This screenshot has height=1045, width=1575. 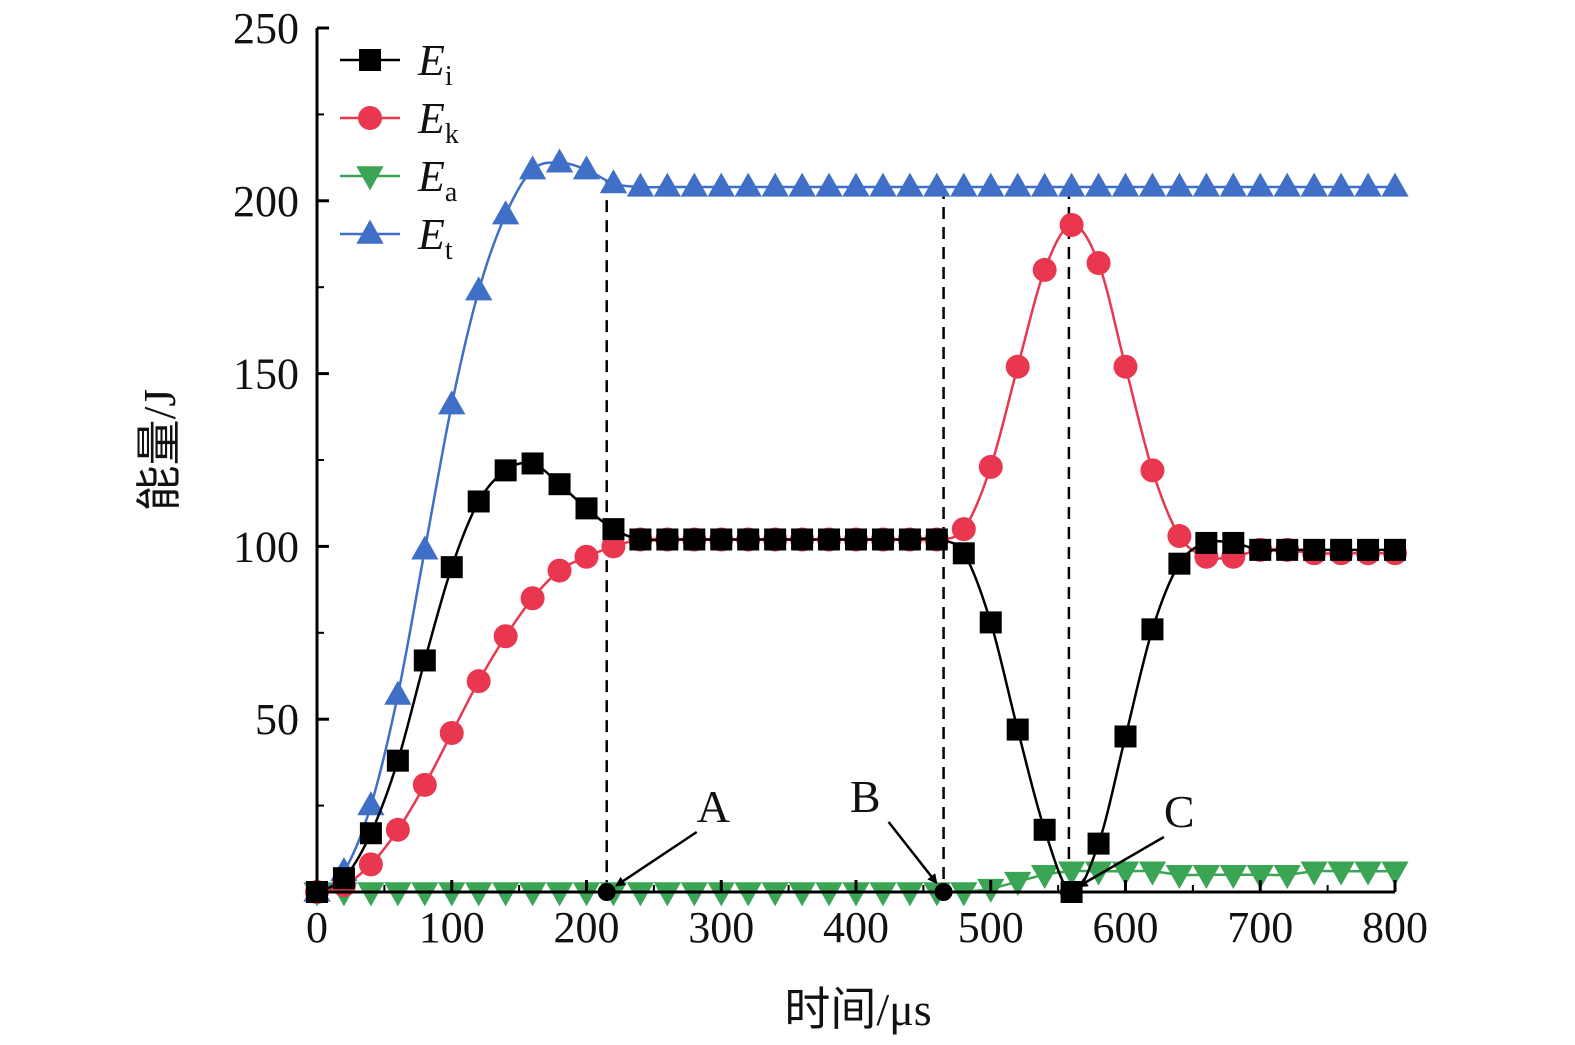 I want to click on annotation-label: C, so click(x=1179, y=811).